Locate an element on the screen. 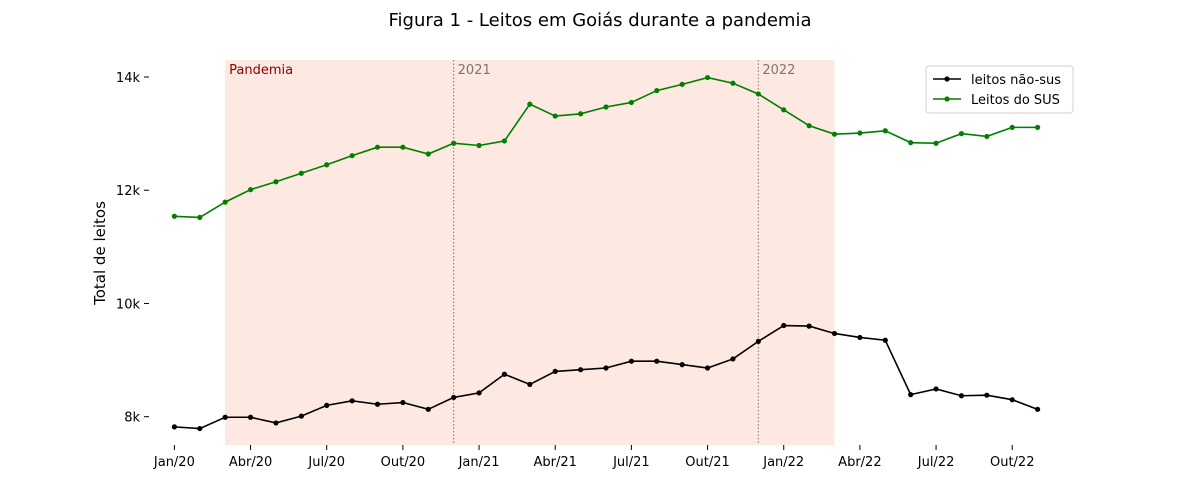  x-tick-label: Abr/22 is located at coordinates (859, 462).